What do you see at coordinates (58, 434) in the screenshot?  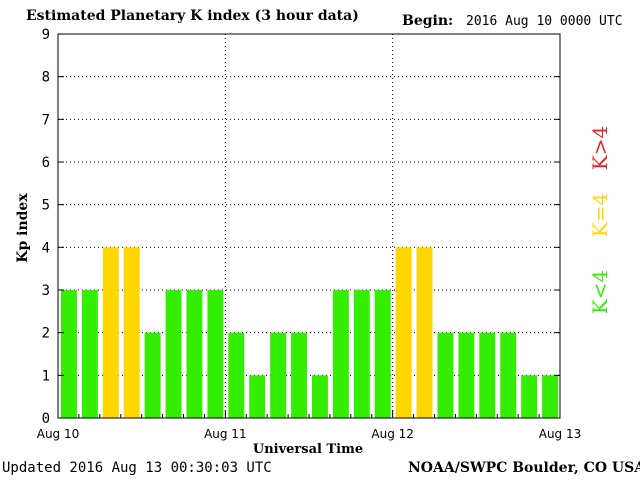 I see `x-tick-label: Aug 10` at bounding box center [58, 434].